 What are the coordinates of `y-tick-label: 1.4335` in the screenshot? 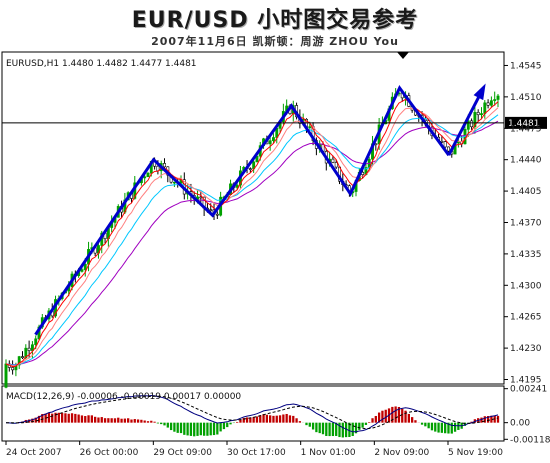 It's located at (526, 255).